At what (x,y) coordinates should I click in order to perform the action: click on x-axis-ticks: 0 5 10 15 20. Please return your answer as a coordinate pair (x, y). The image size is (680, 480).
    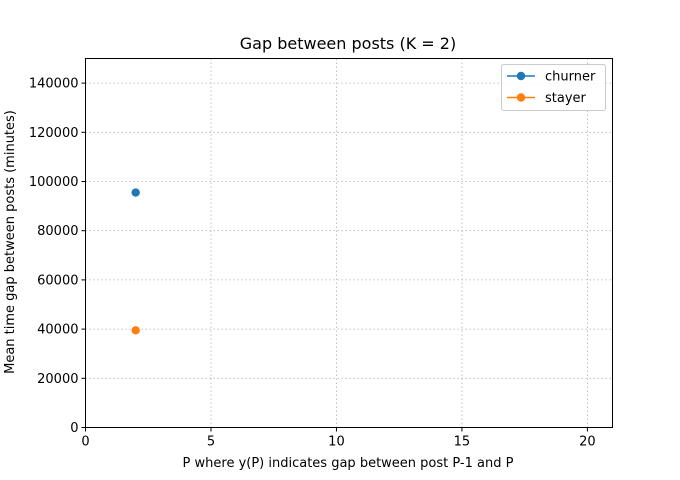
    Looking at the image, I should click on (338, 438).